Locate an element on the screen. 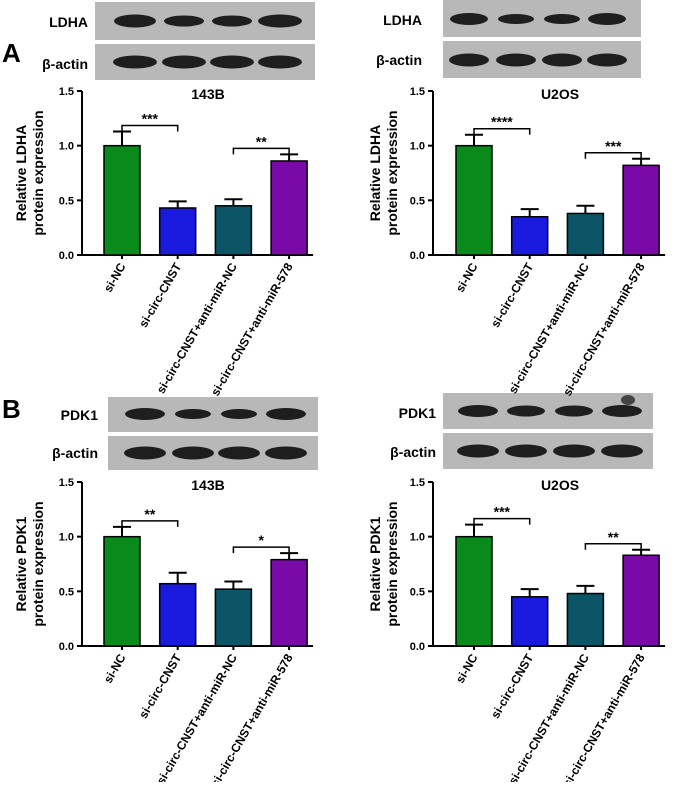 Image resolution: width=685 pixels, height=787 pixels. significance-label: **** is located at coordinates (502, 122).